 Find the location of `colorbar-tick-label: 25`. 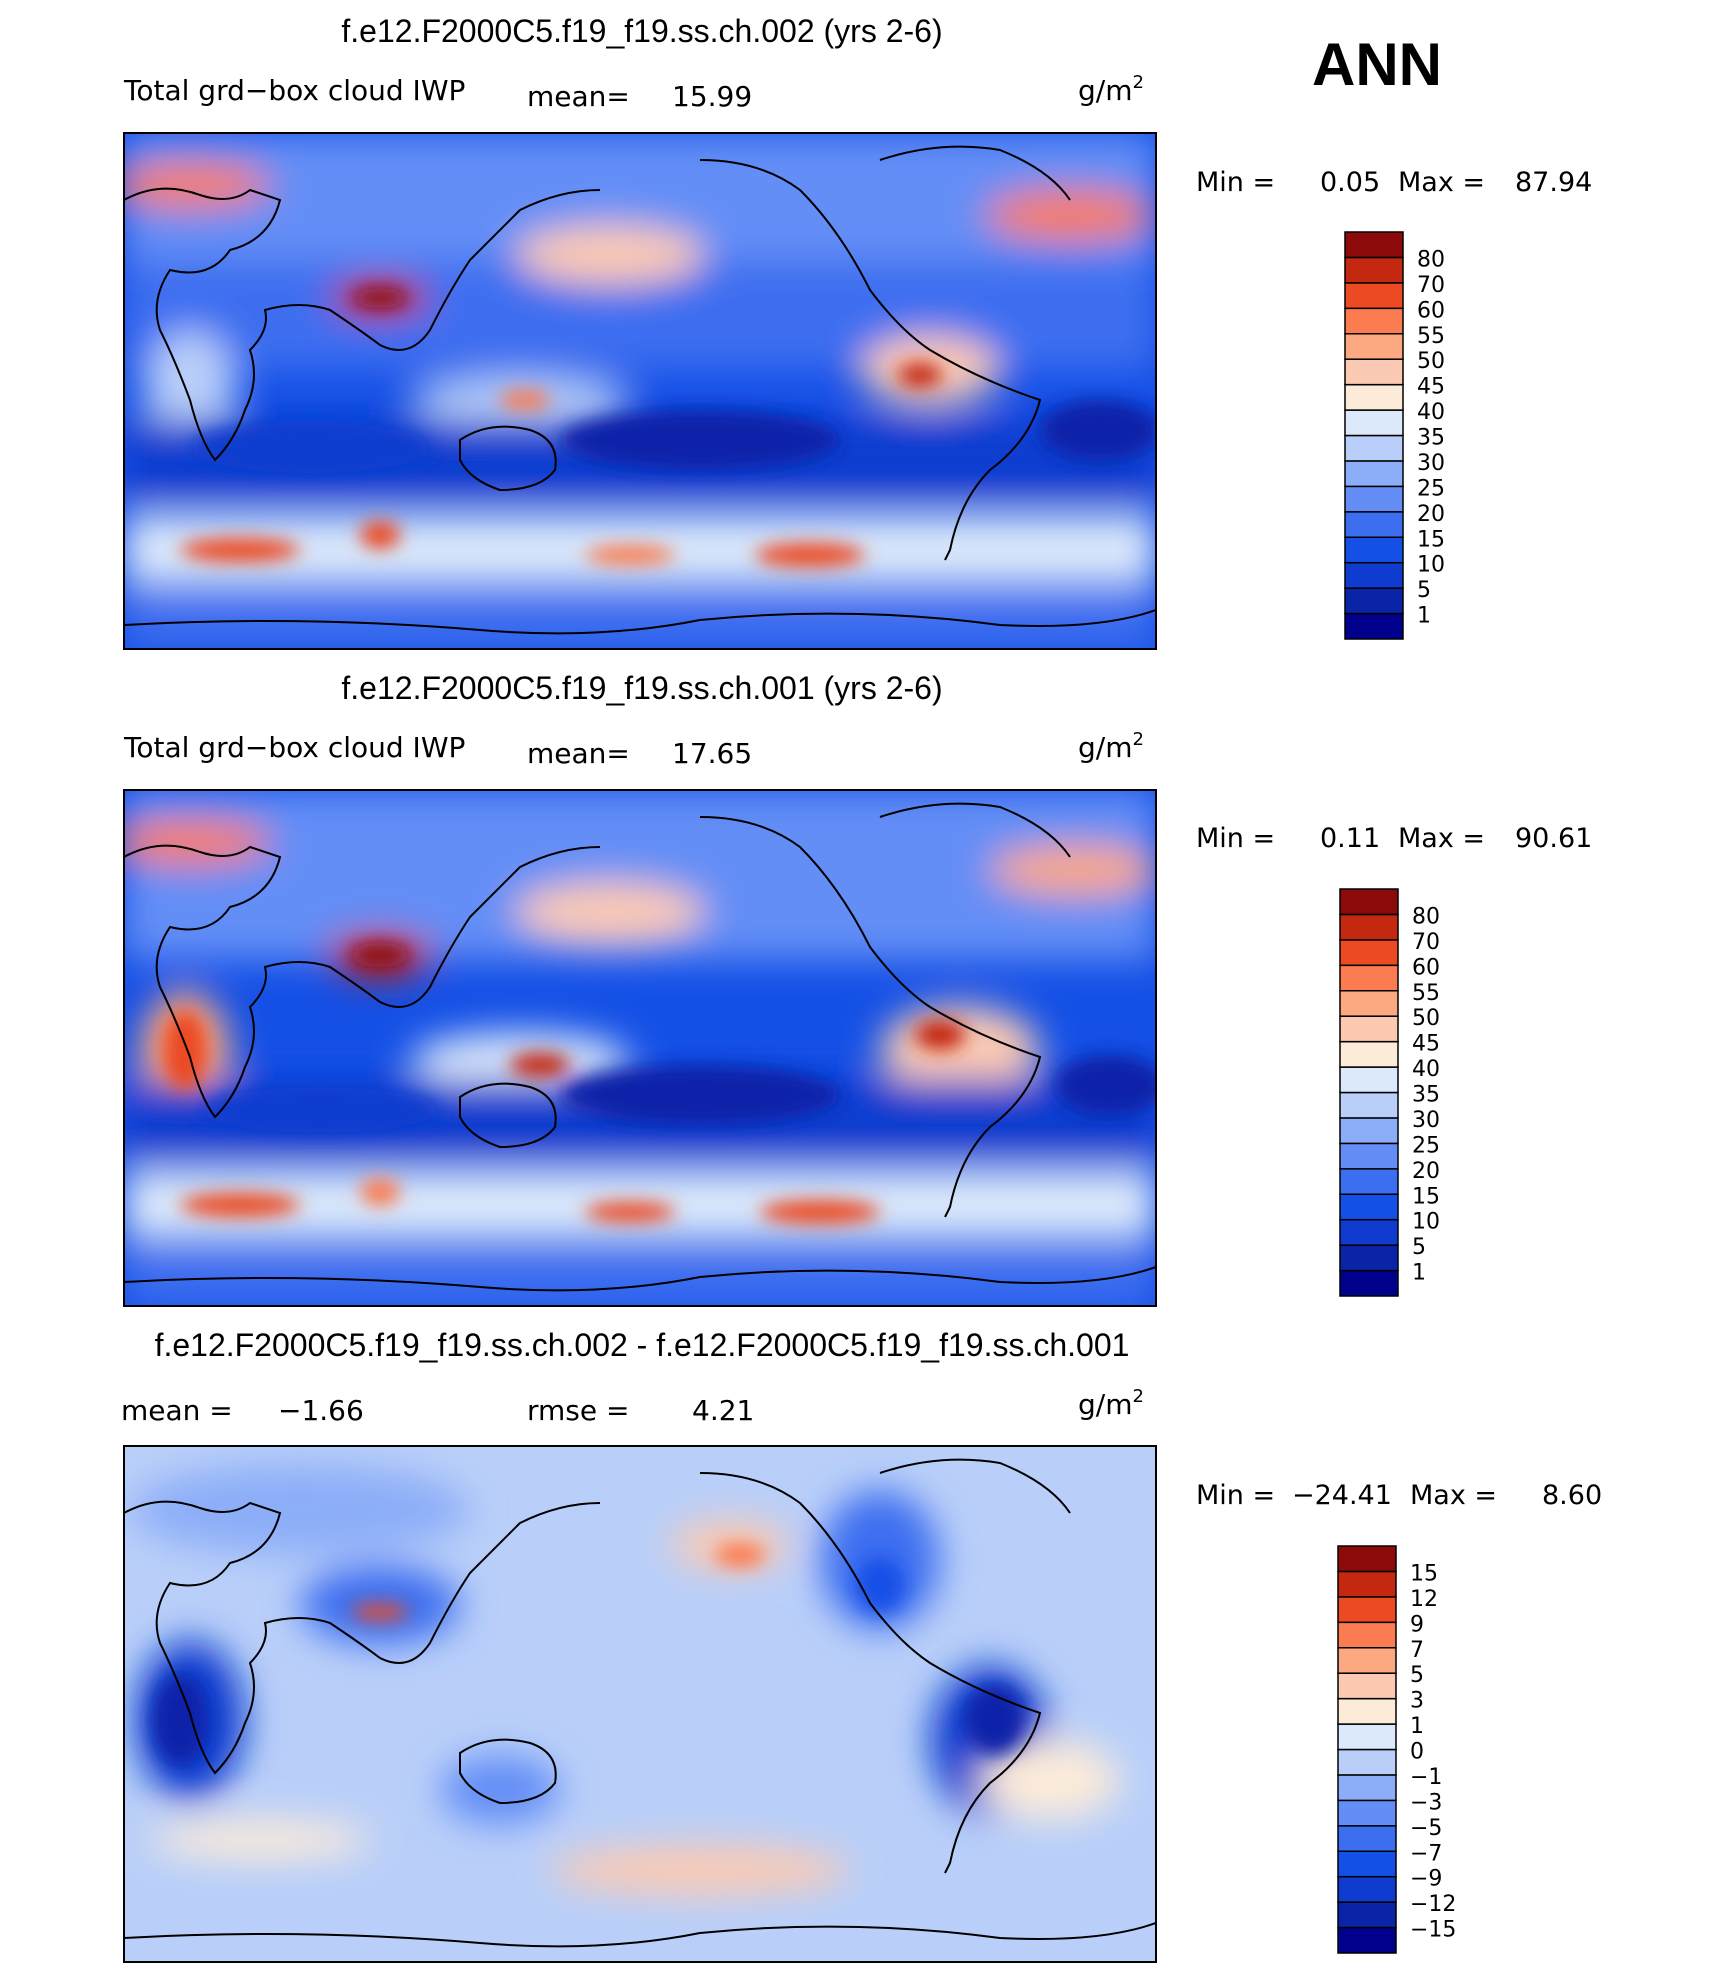

colorbar-tick-label: 25 is located at coordinates (1431, 488).